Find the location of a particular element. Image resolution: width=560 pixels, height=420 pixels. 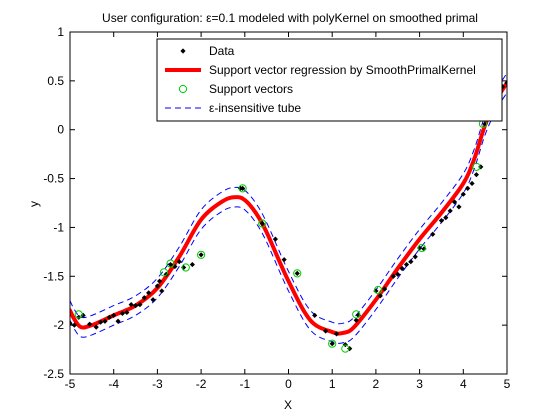

x-tick-label: 4 is located at coordinates (463, 384).